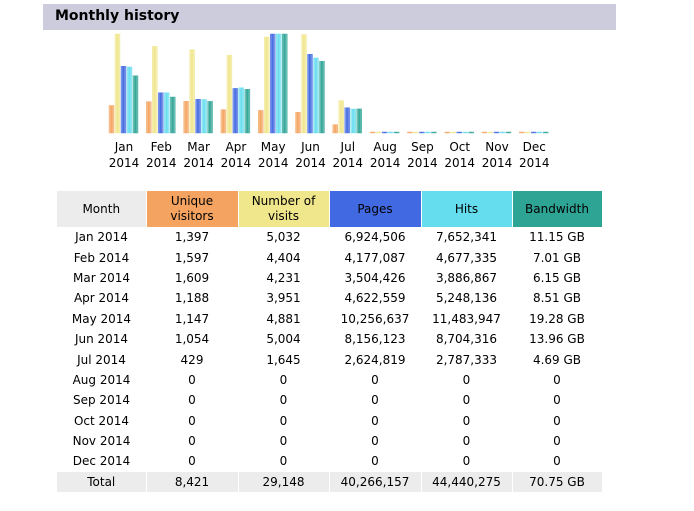  I want to click on bar-visits-jul, so click(341, 117).